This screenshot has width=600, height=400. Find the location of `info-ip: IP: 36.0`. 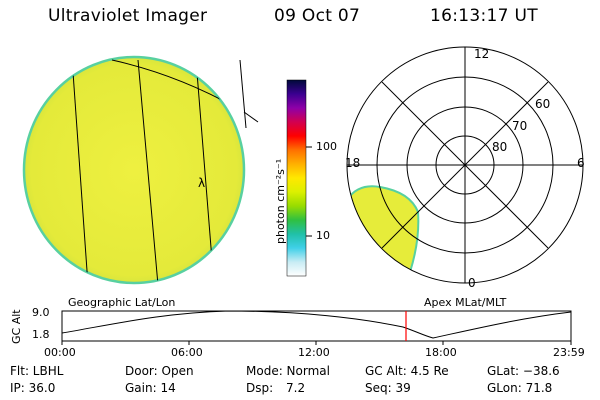

info-ip: IP: 36.0 is located at coordinates (33, 388).